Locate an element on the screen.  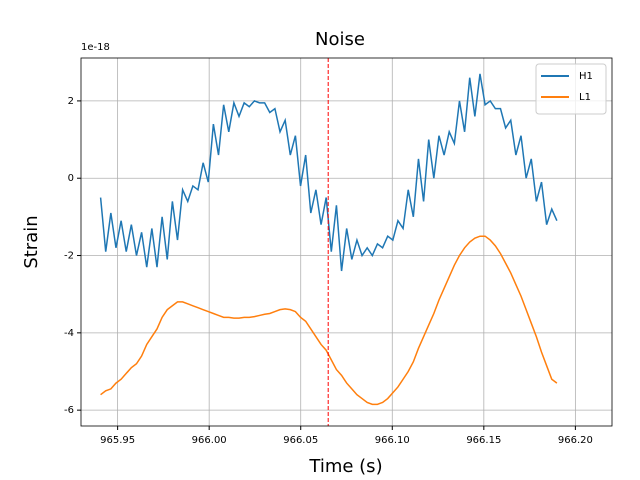
legend-box is located at coordinates (571, 89).